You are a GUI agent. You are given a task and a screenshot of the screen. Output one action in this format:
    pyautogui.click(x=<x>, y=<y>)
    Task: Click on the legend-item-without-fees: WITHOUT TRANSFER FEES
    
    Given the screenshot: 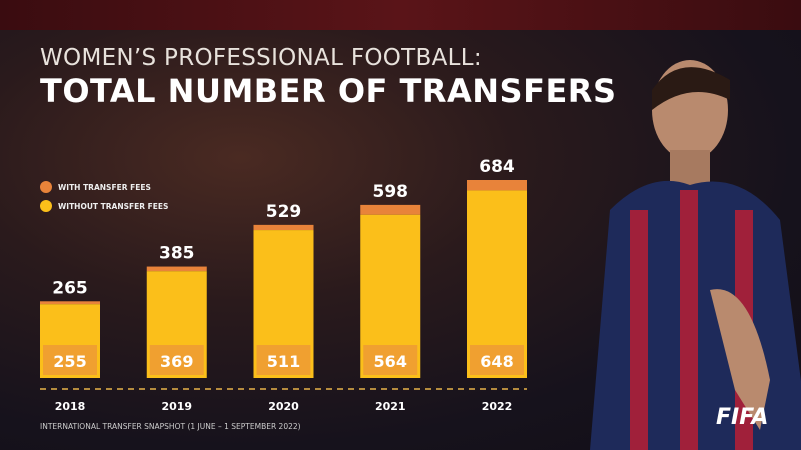 What is the action you would take?
    pyautogui.click(x=104, y=206)
    